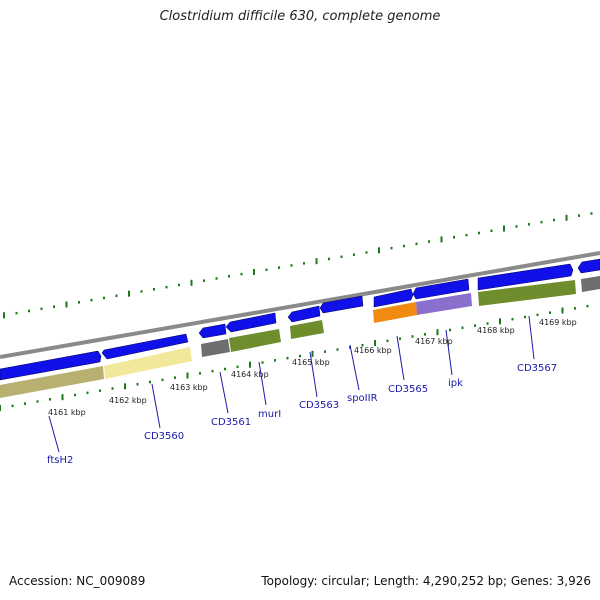 The image size is (600, 600). I want to click on gene-label: CD3560, so click(164, 436).